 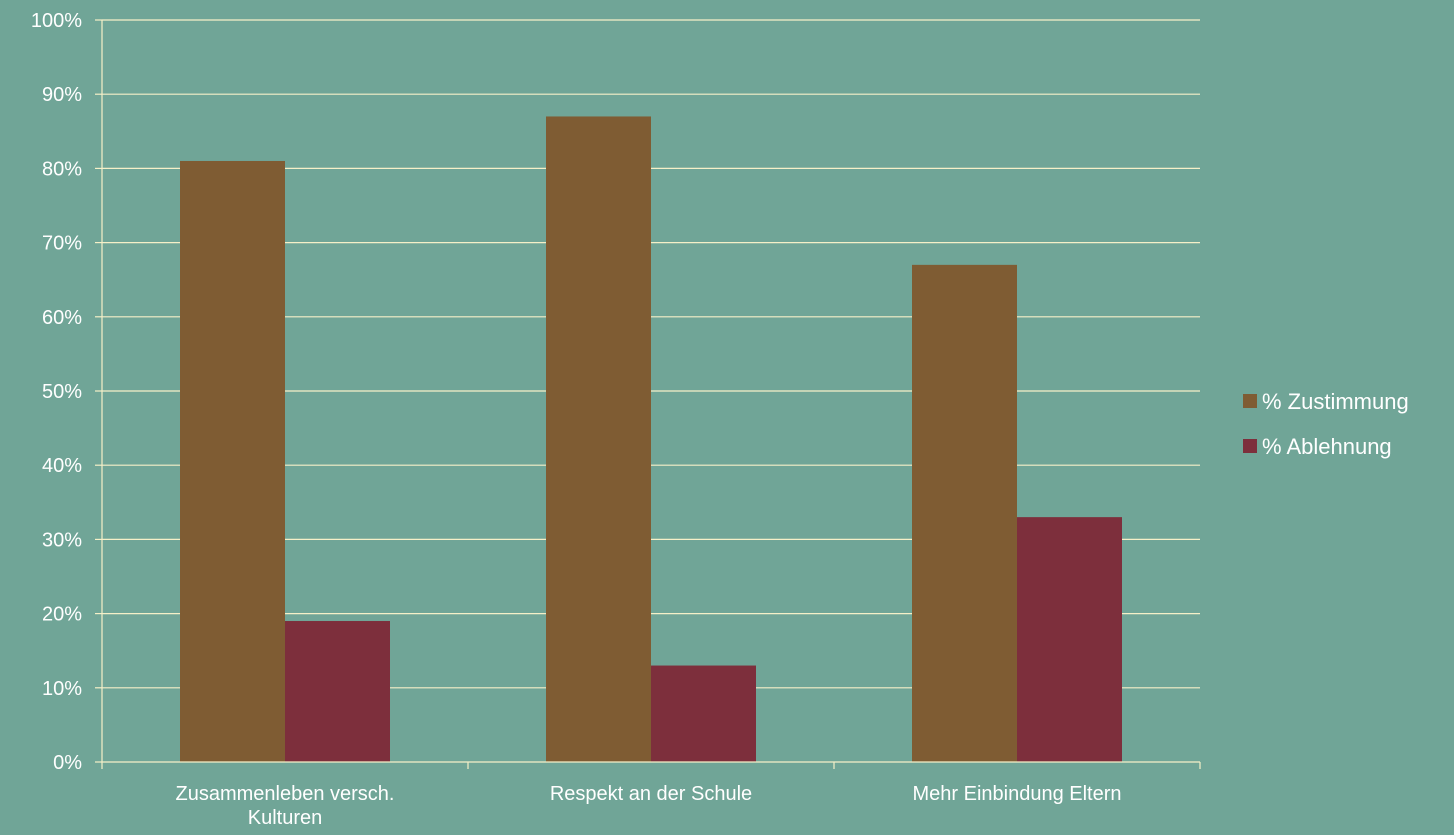 I want to click on legend: % Zustimmung % Ablehnung, so click(x=1326, y=424).